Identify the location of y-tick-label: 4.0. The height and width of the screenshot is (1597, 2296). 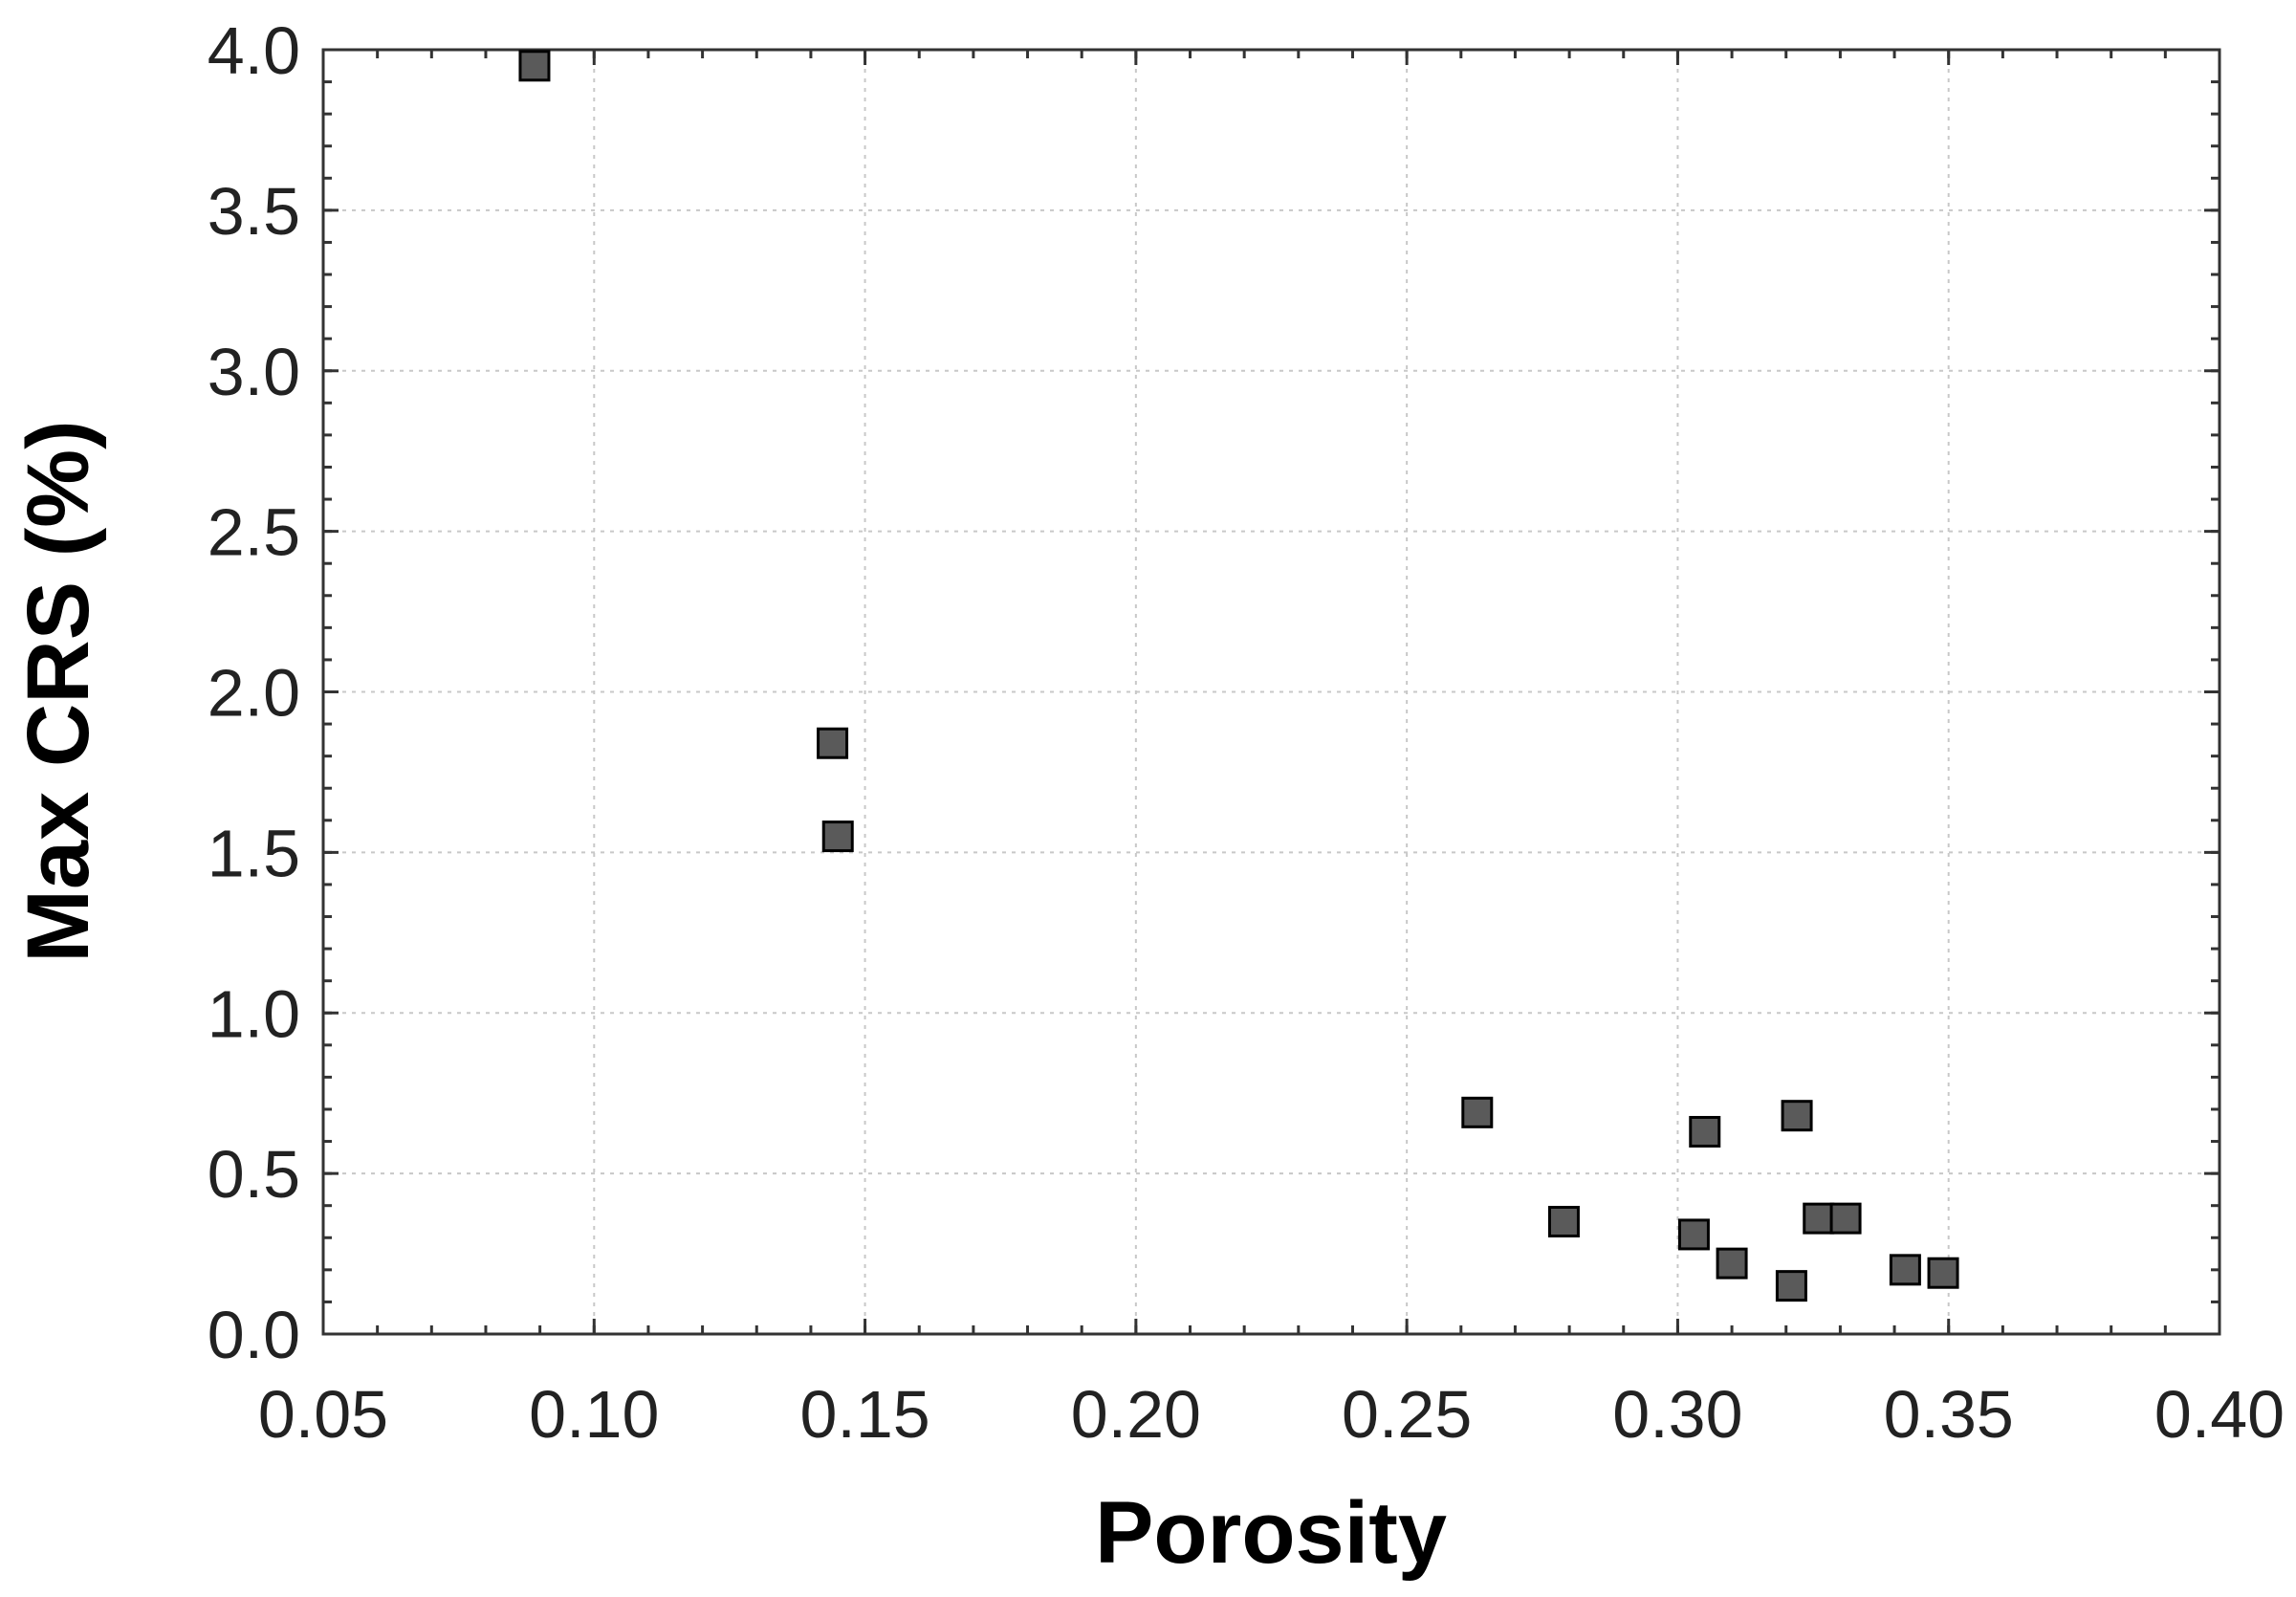
(254, 50).